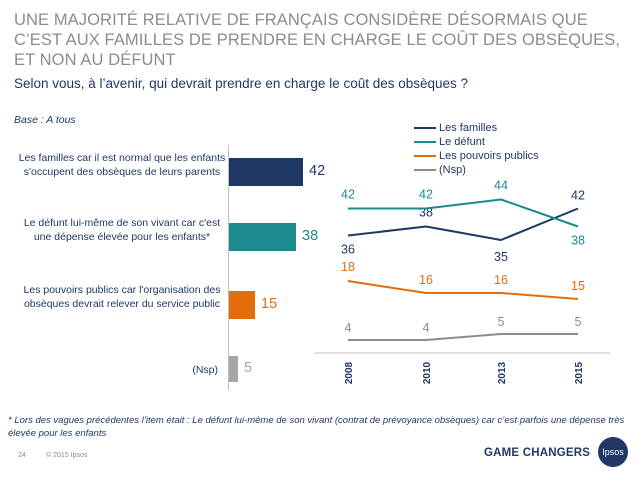  What do you see at coordinates (269, 304) in the screenshot?
I see `bar-value-label: 15` at bounding box center [269, 304].